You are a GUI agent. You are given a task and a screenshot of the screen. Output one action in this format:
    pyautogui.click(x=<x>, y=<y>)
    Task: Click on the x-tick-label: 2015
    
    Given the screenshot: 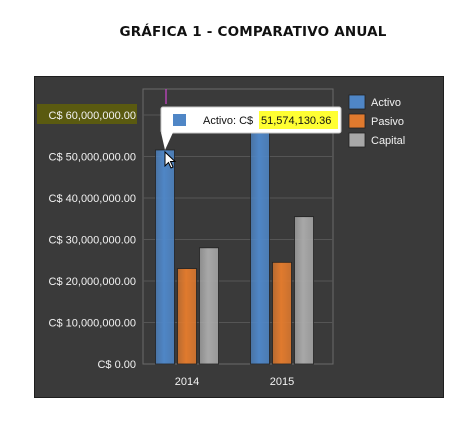 What is the action you would take?
    pyautogui.click(x=282, y=382)
    